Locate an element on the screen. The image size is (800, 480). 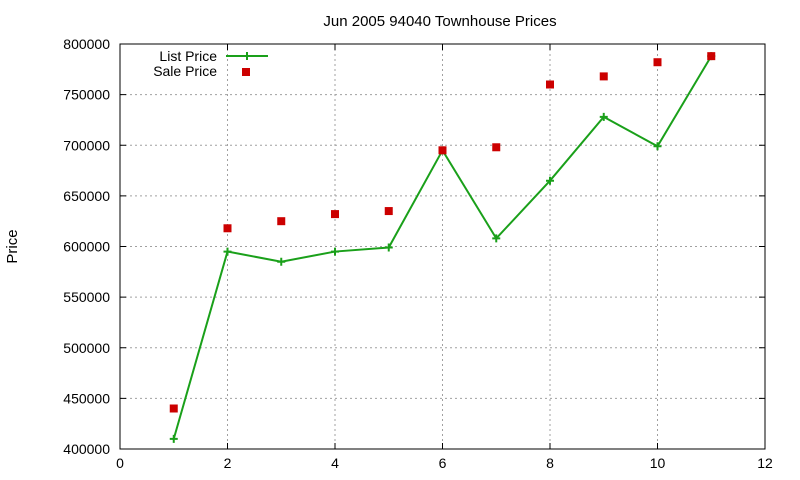
y-tick-label: 750000 is located at coordinates (86, 95).